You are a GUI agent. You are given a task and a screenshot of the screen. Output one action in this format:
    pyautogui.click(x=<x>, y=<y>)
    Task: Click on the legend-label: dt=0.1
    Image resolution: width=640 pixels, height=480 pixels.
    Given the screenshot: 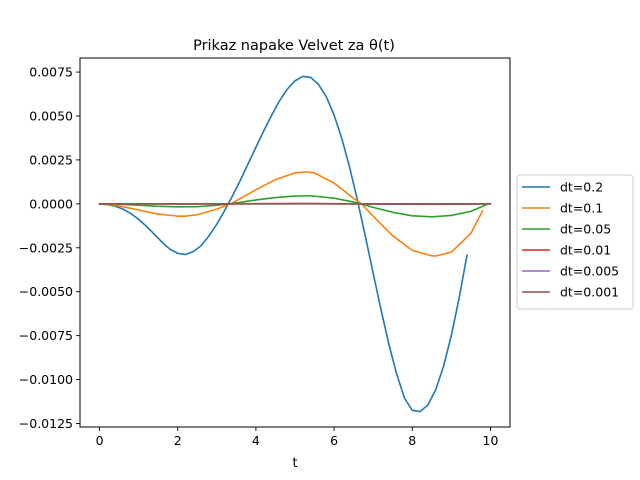 What is the action you would take?
    pyautogui.click(x=581, y=208)
    